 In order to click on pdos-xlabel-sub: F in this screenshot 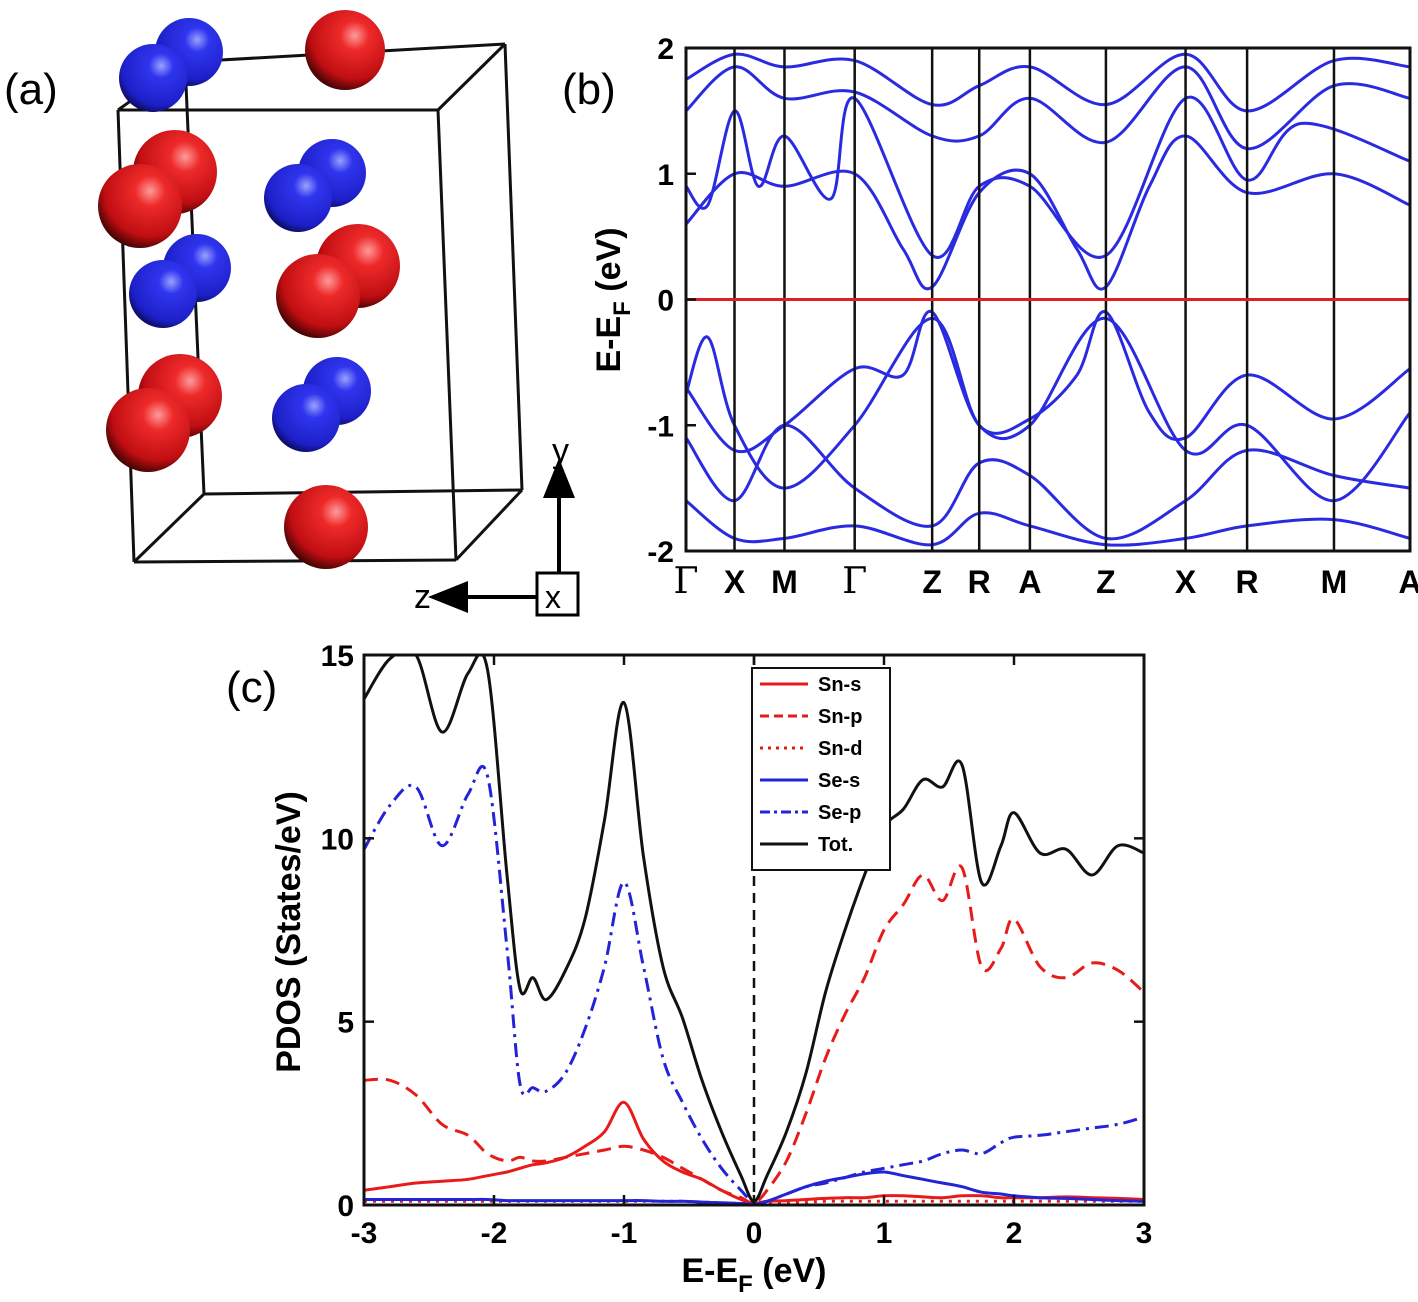, I will do `click(745, 1284)`.